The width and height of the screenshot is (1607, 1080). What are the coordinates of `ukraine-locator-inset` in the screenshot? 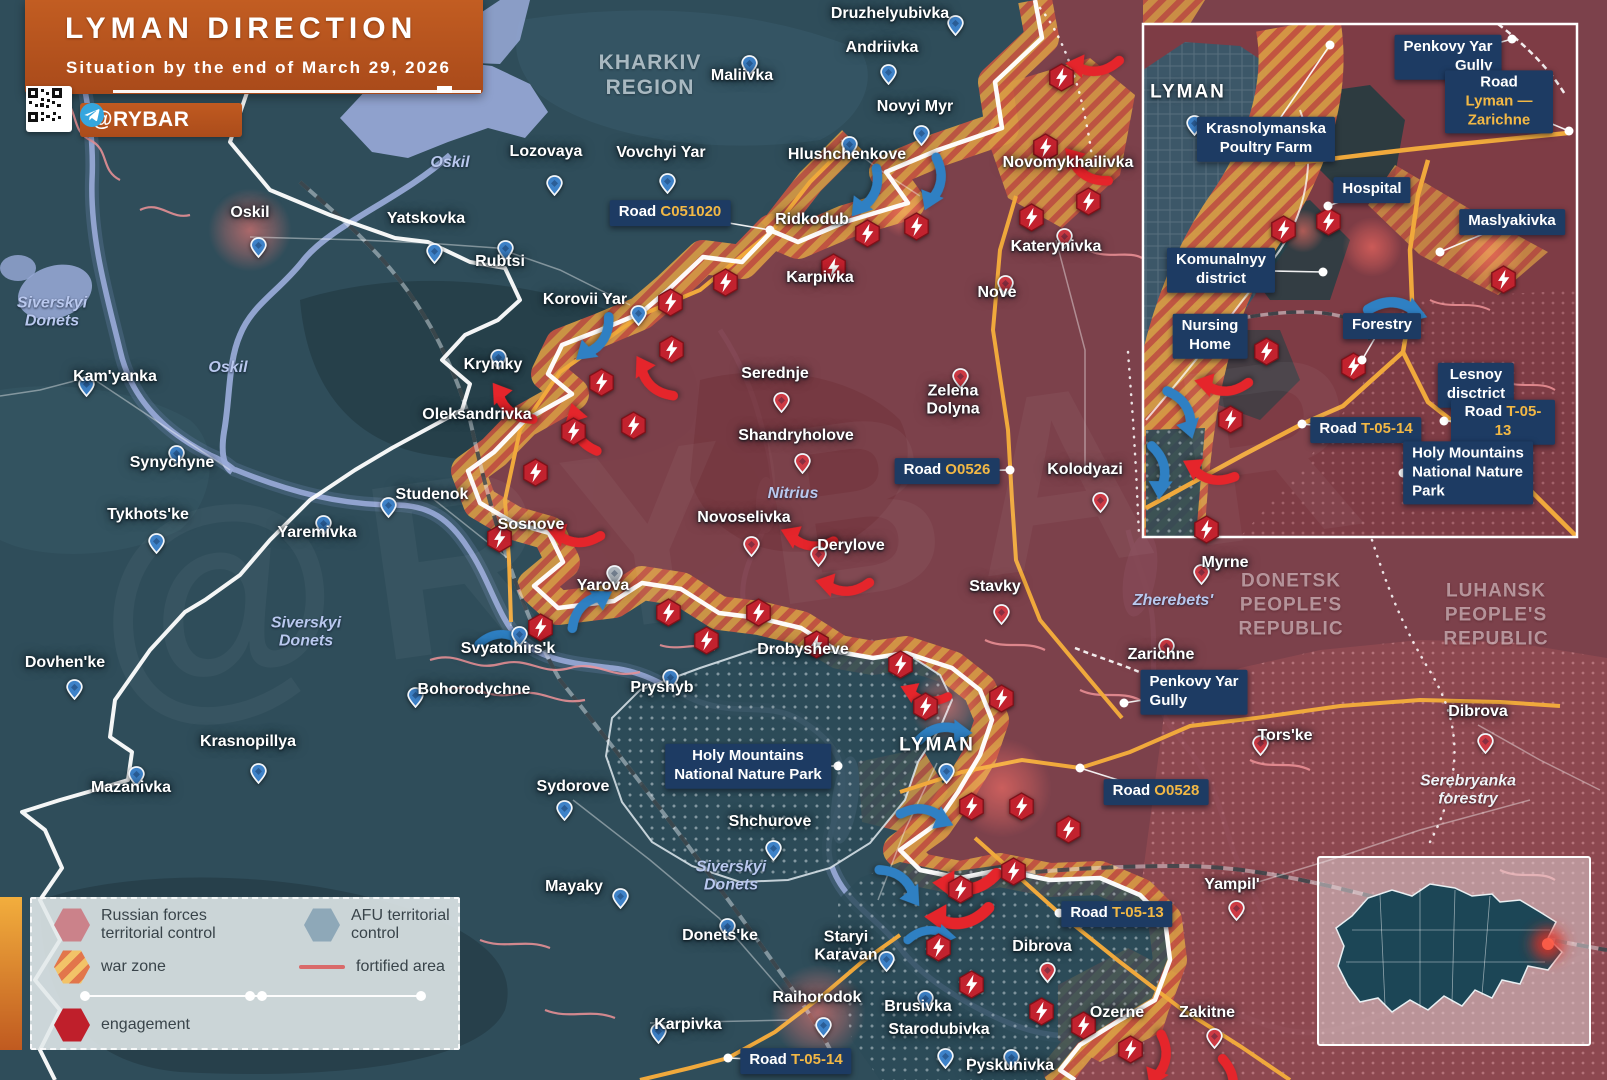 It's located at (1454, 951).